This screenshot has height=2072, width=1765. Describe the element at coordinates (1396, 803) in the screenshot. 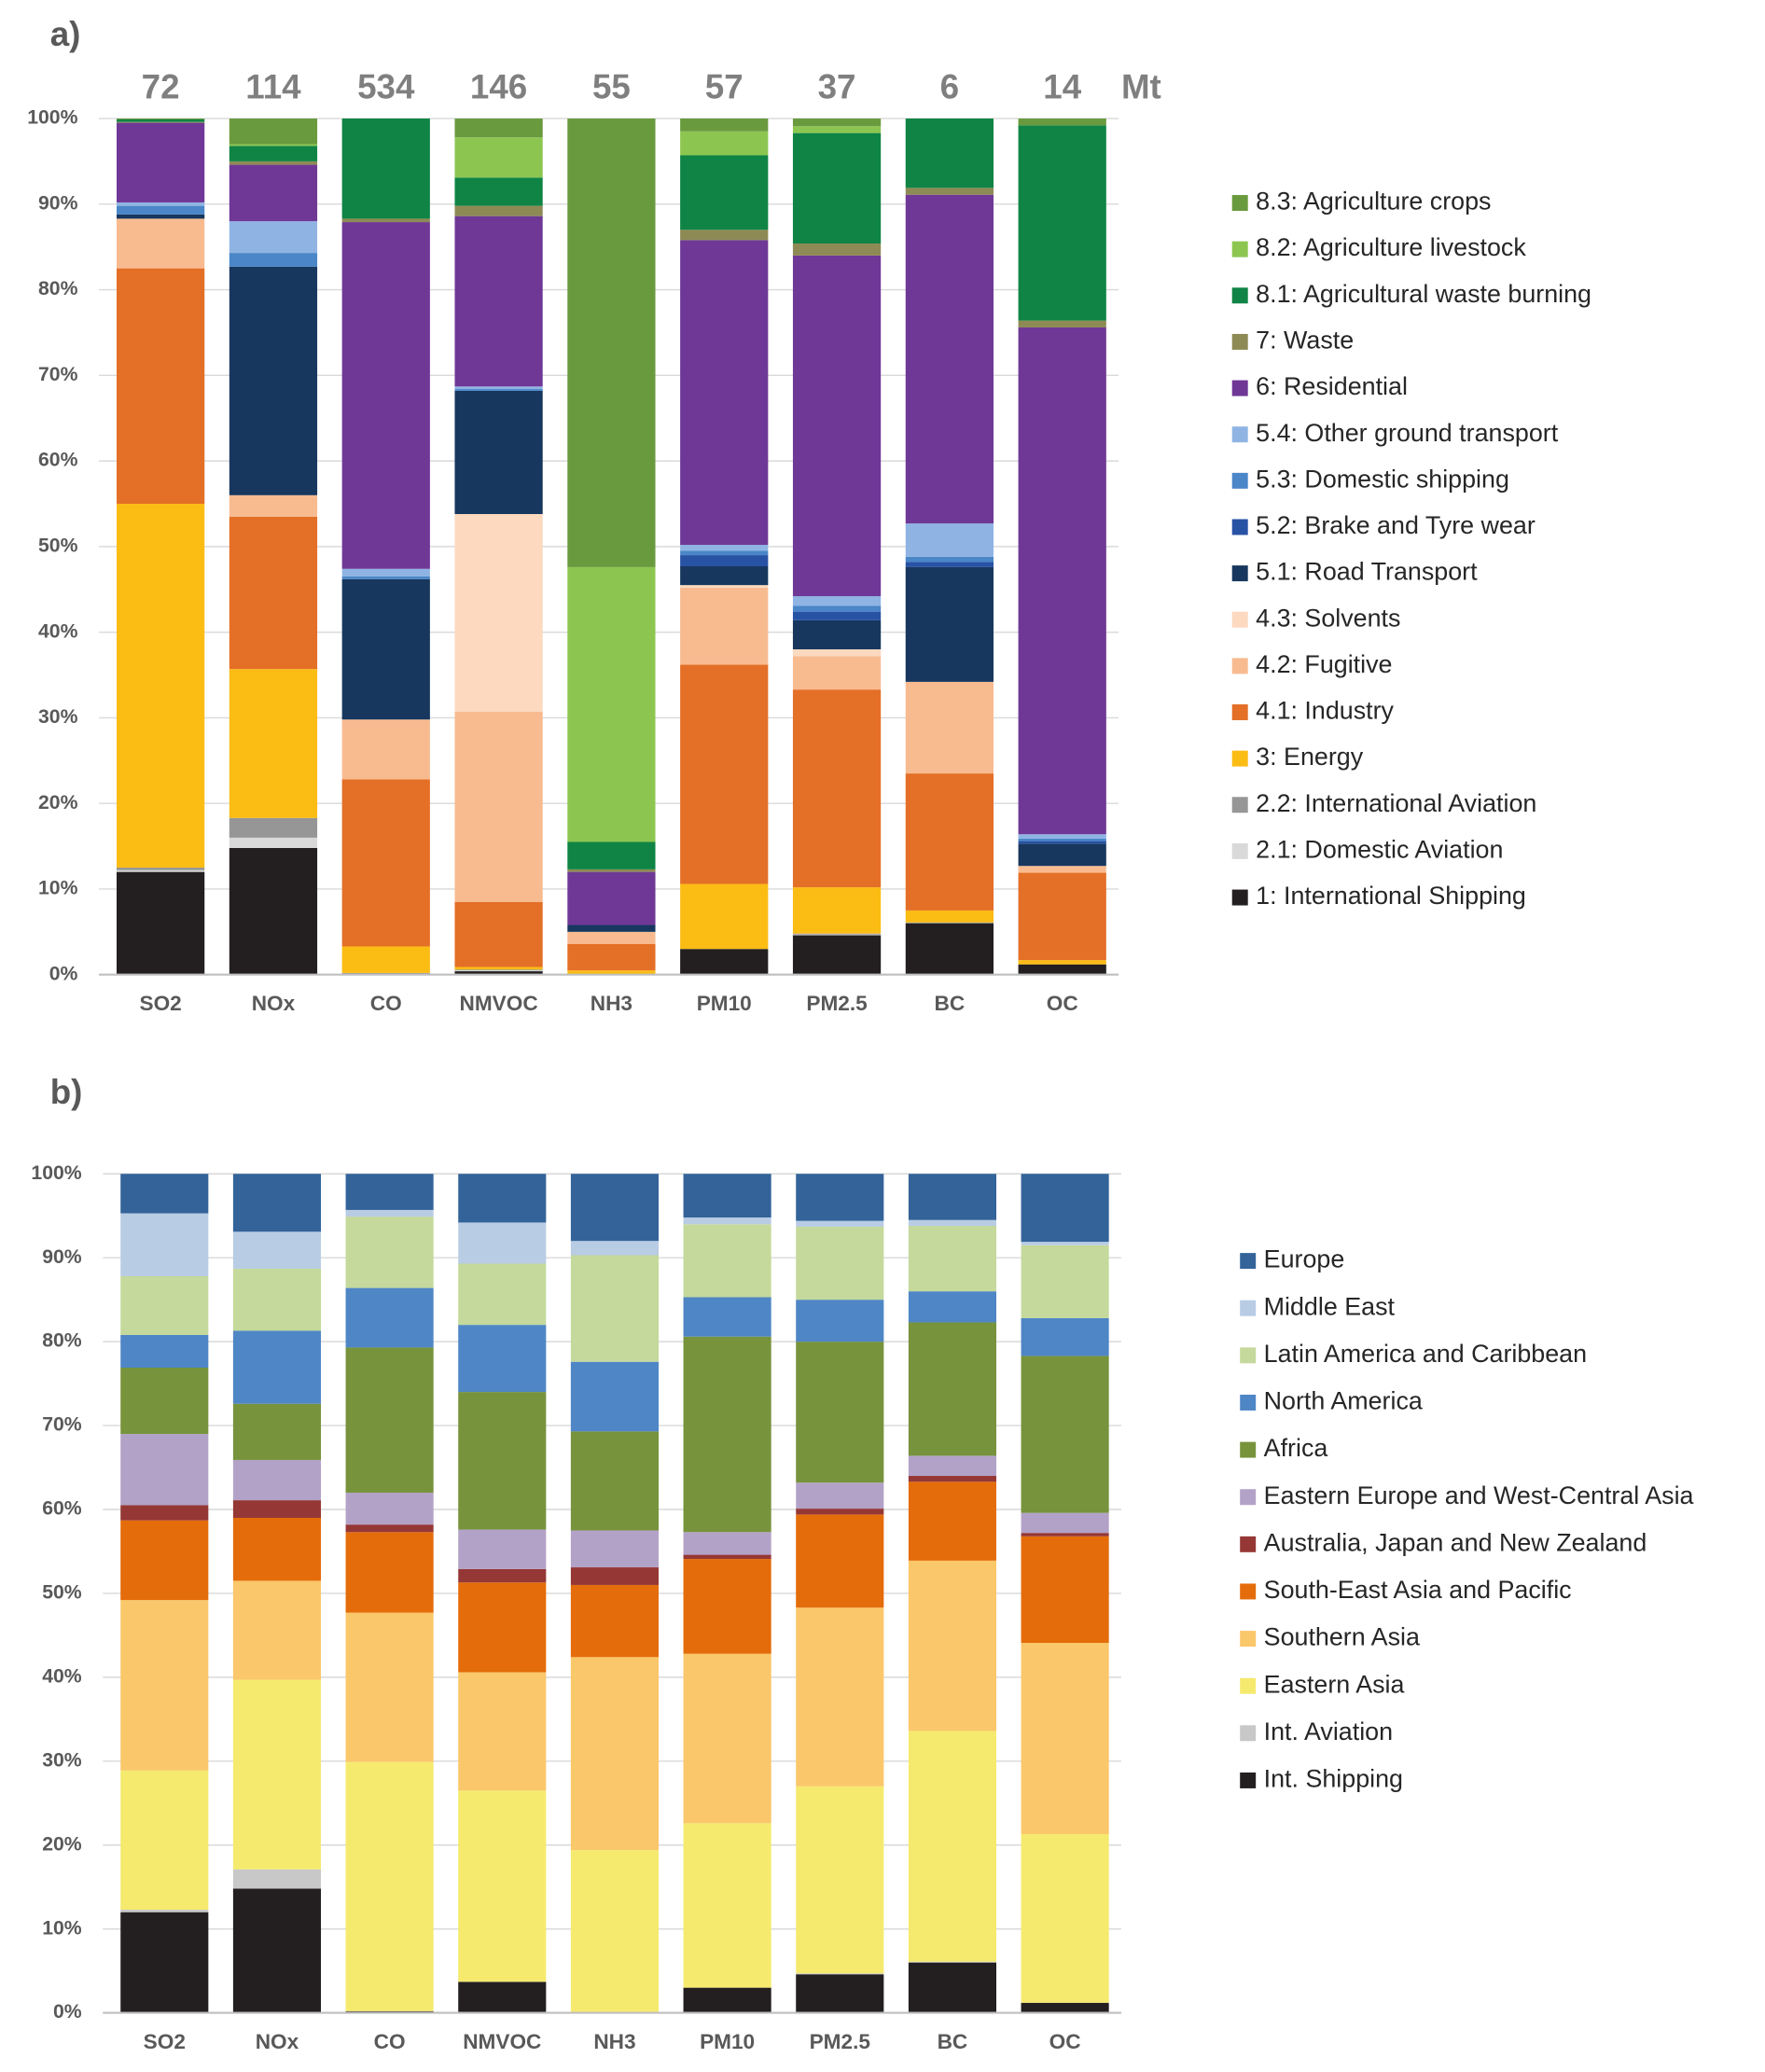

I see `legend-label: 2.2: International Aviation` at that location.